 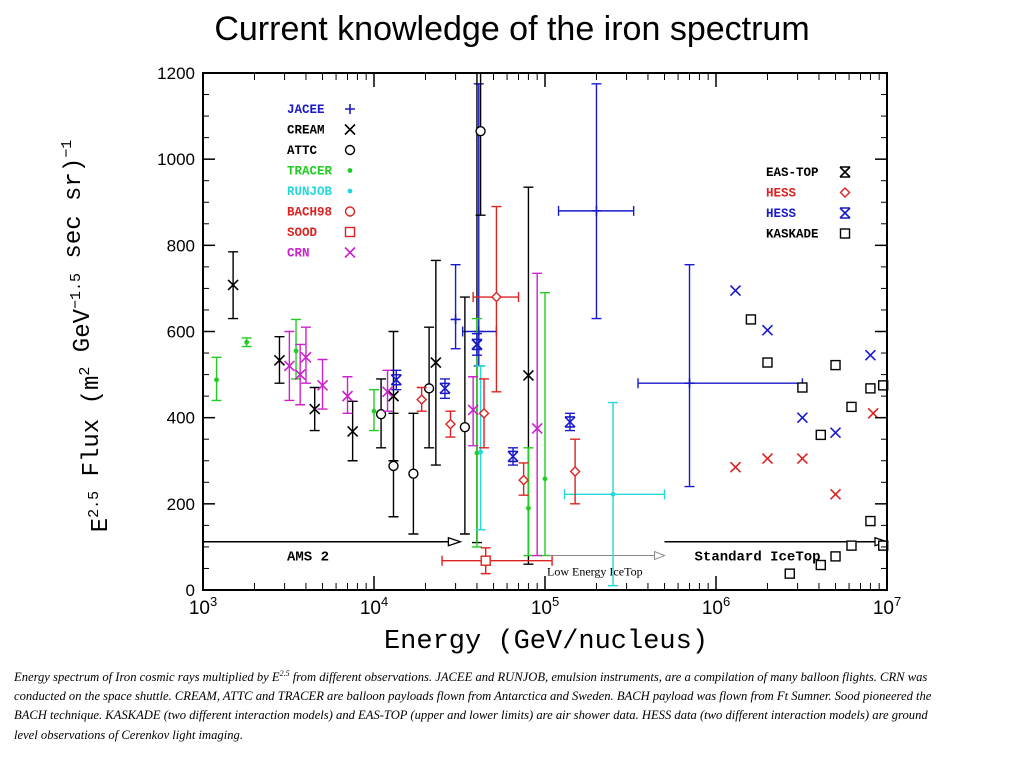 What do you see at coordinates (845, 192) in the screenshot?
I see `legend-marker-hess` at bounding box center [845, 192].